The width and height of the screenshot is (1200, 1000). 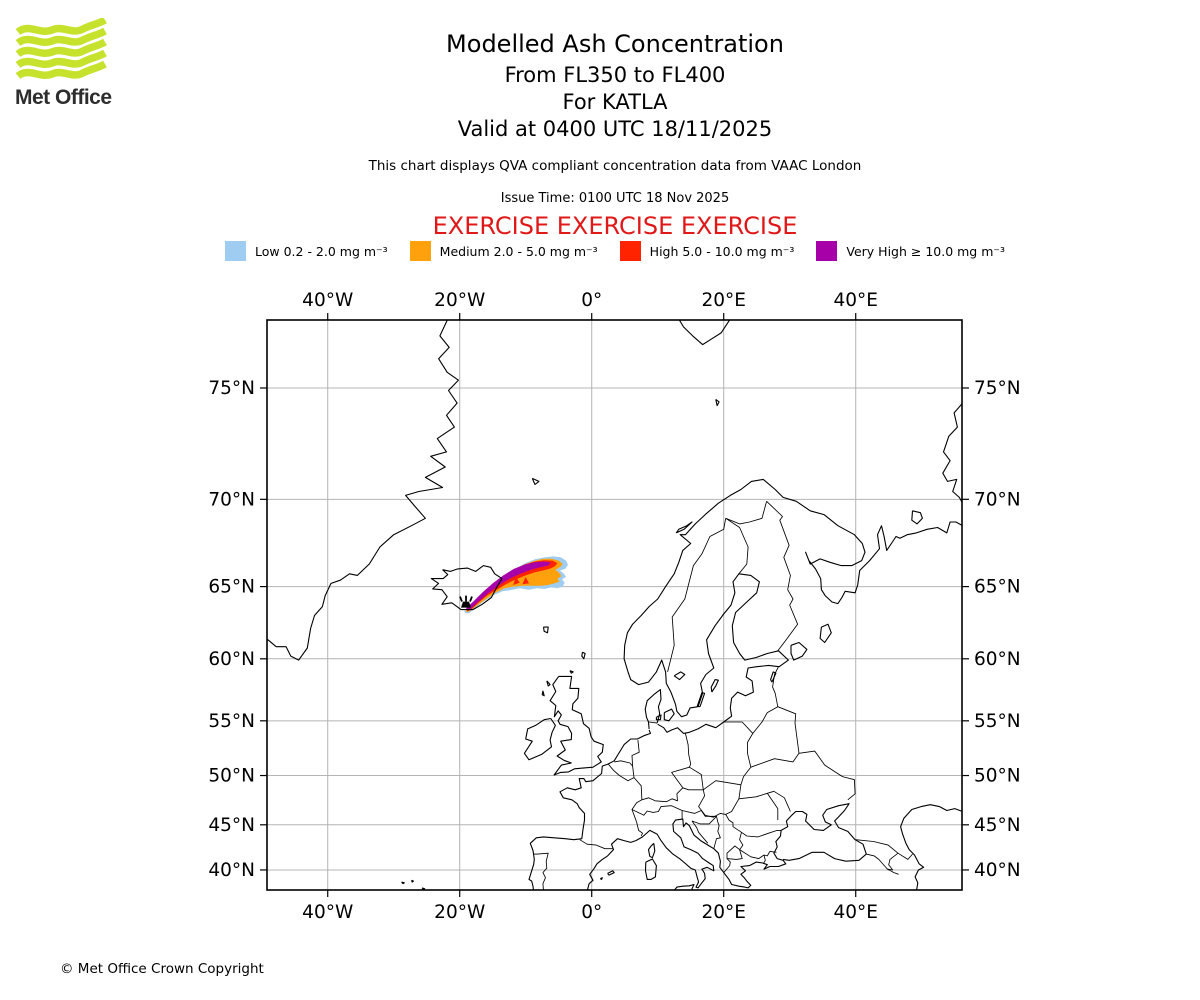 I want to click on legend-label: Low 0.2 - 2.0 mg m⁻³, so click(x=321, y=251).